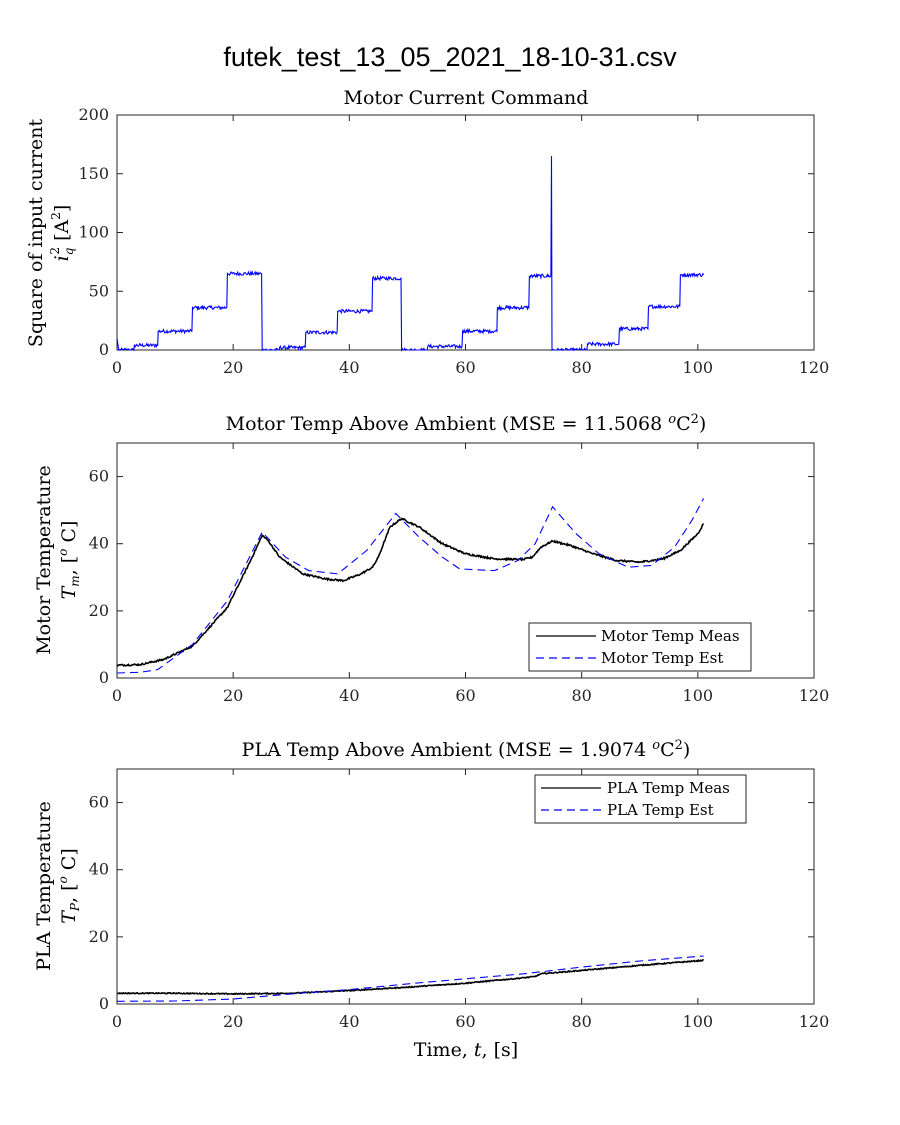 This screenshot has width=900, height=1125. I want to click on legend-label-est: PLA Temp Est, so click(660, 810).